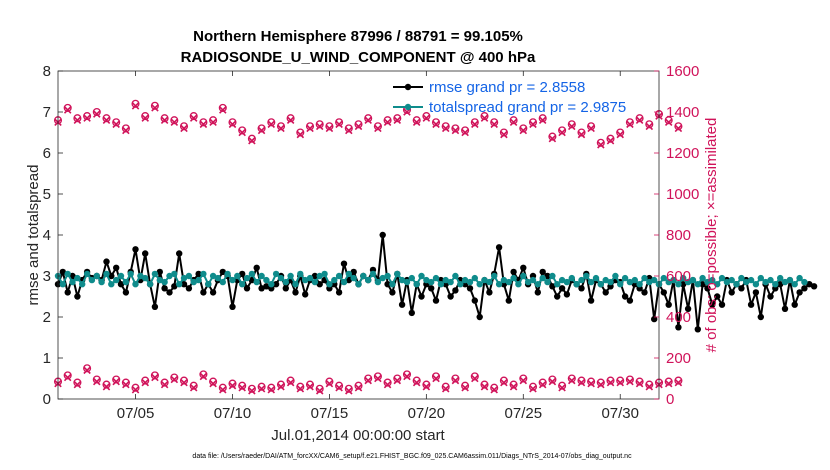 Image resolution: width=830 pixels, height=470 pixels. What do you see at coordinates (682, 153) in the screenshot?
I see `right-tick-label: 1200` at bounding box center [682, 153].